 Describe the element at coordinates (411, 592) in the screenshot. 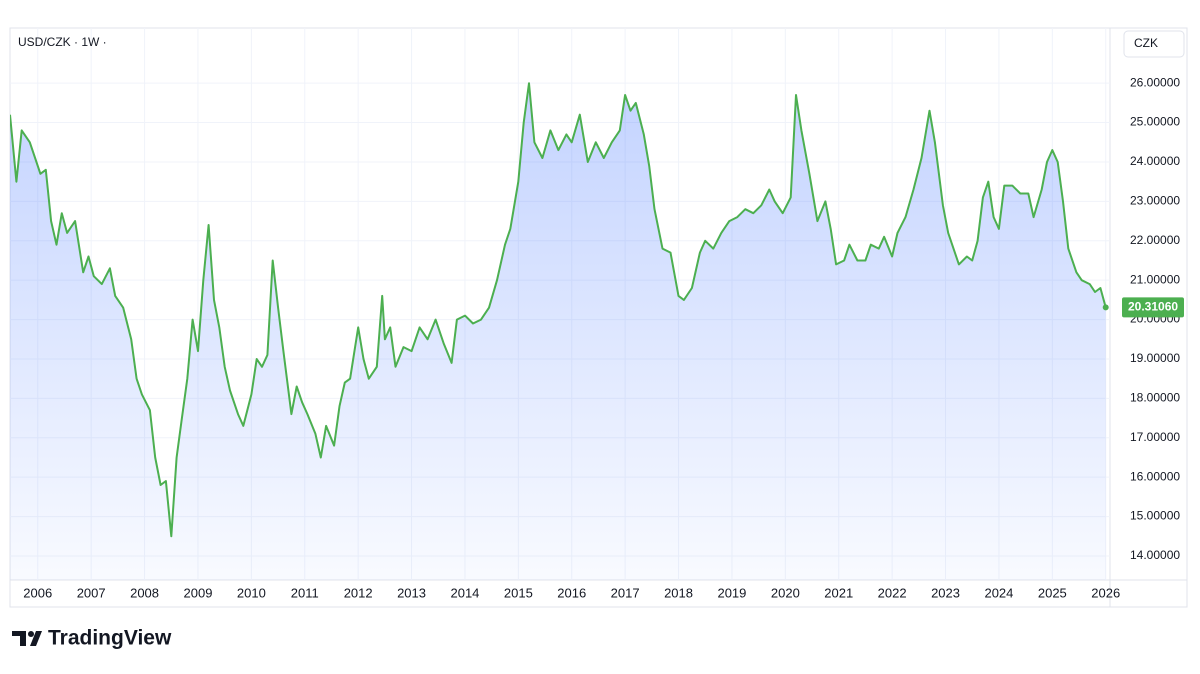

I see `x-tick-label: 2013` at that location.